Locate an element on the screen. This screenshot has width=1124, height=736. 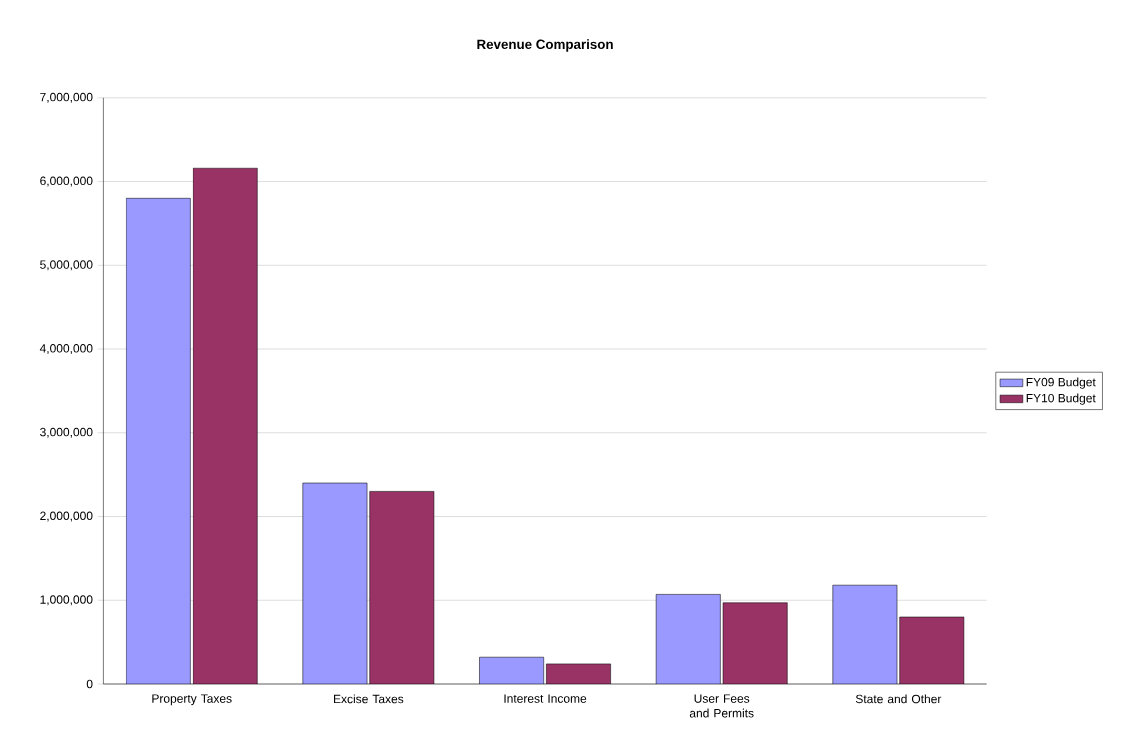
chart-title: Revenue Comparison is located at coordinates (545, 45).